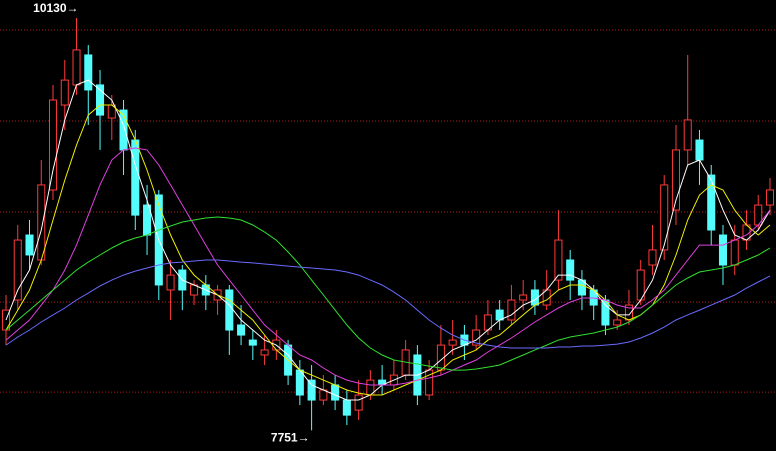  Describe the element at coordinates (290, 438) in the screenshot. I see `price-annotation: 7751→` at that location.